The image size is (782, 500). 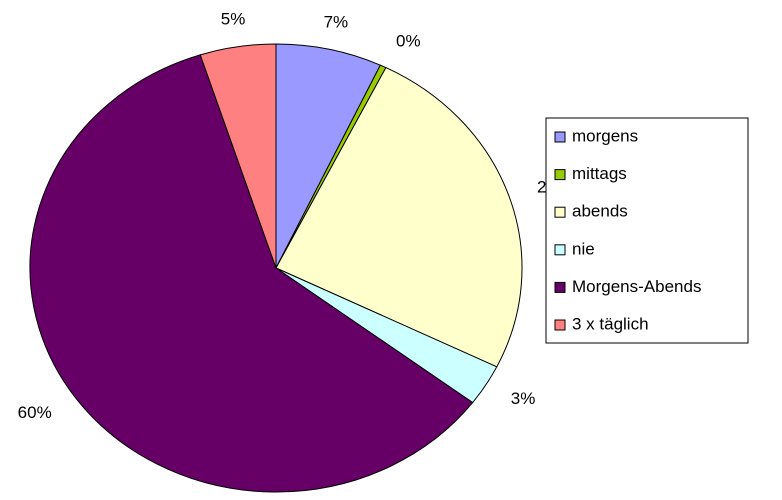 What do you see at coordinates (35, 412) in the screenshot?
I see `data-label: 60%` at bounding box center [35, 412].